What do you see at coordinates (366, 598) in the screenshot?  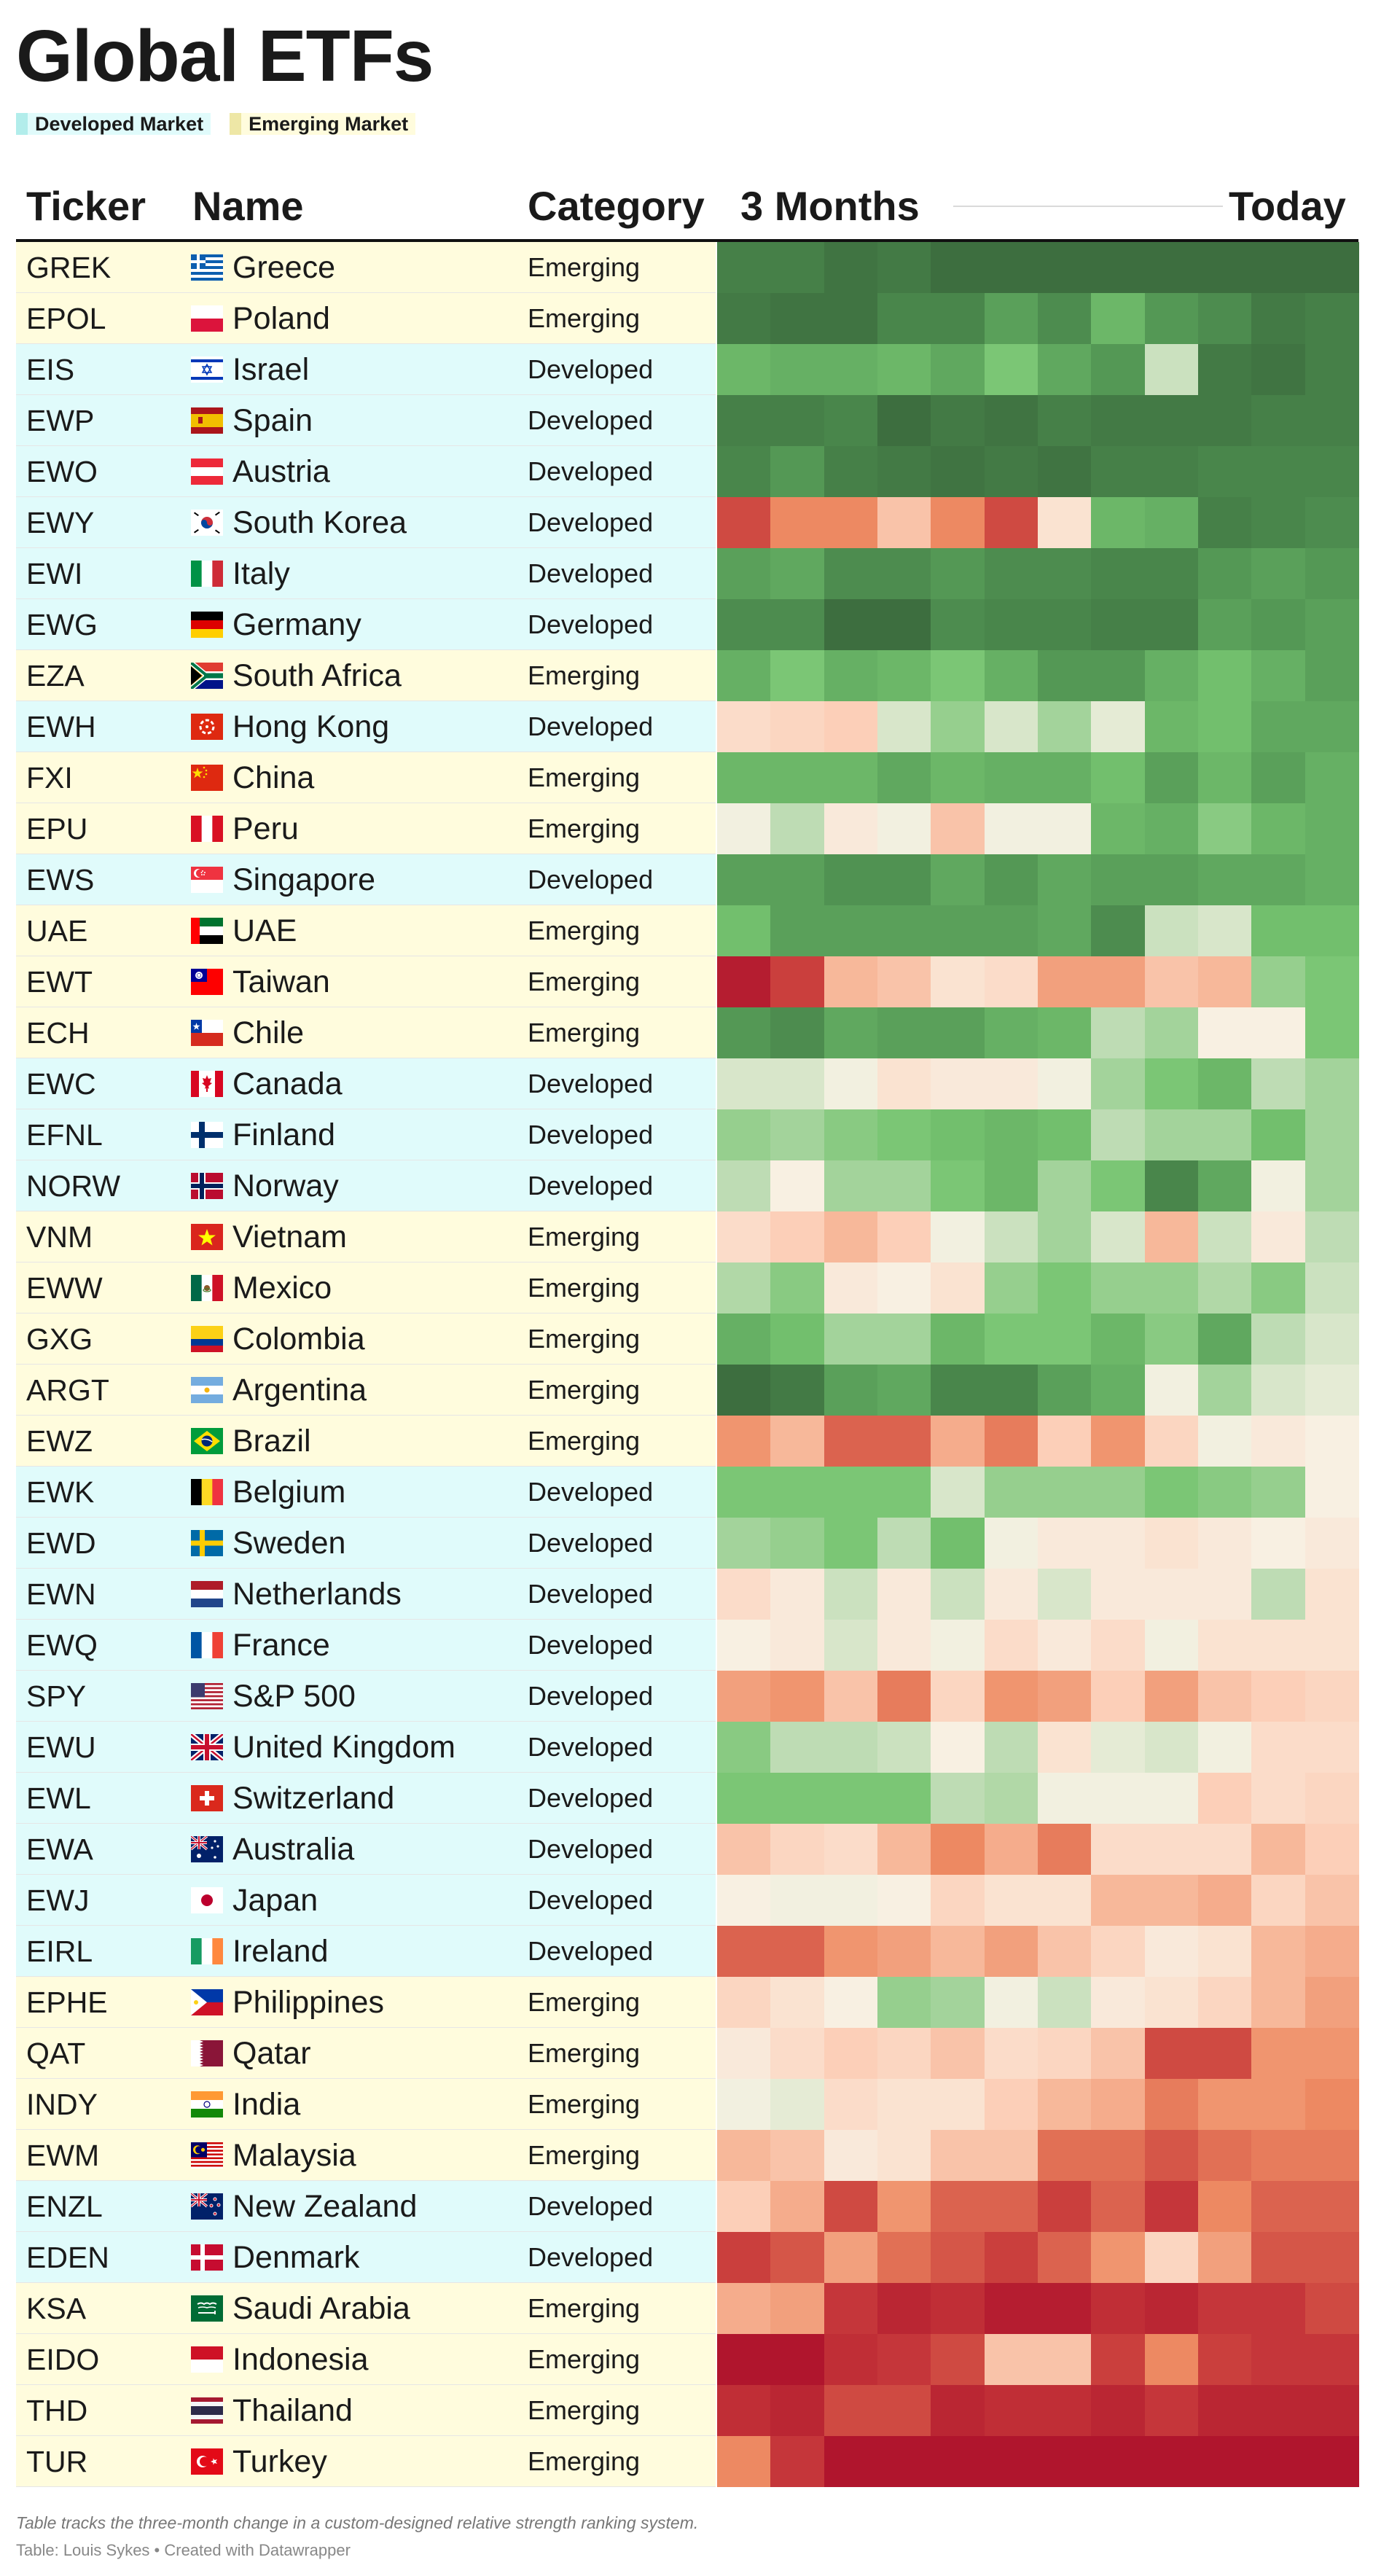 I see `row-divider` at bounding box center [366, 598].